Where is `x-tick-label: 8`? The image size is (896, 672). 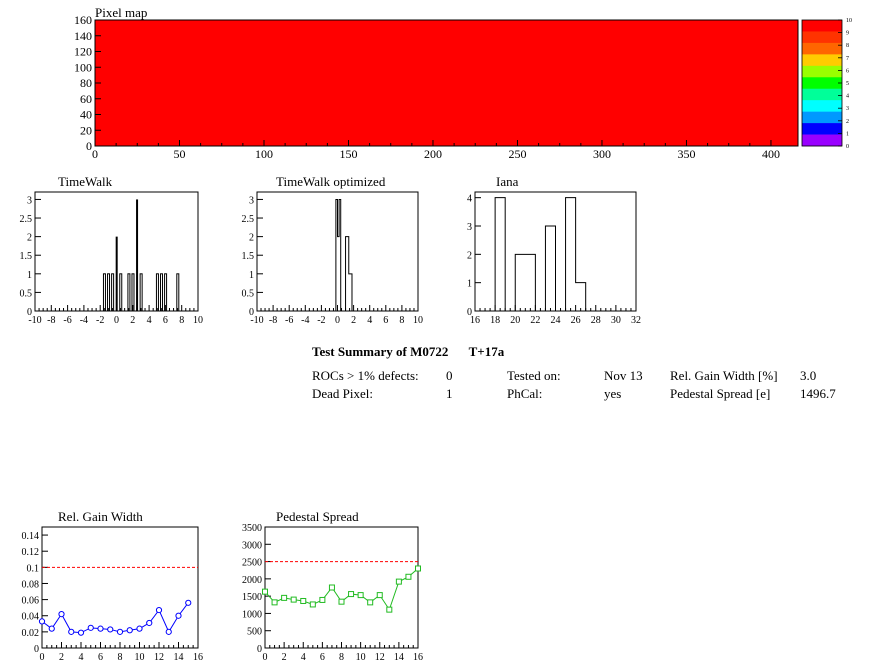
x-tick-label: 8 is located at coordinates (181, 320).